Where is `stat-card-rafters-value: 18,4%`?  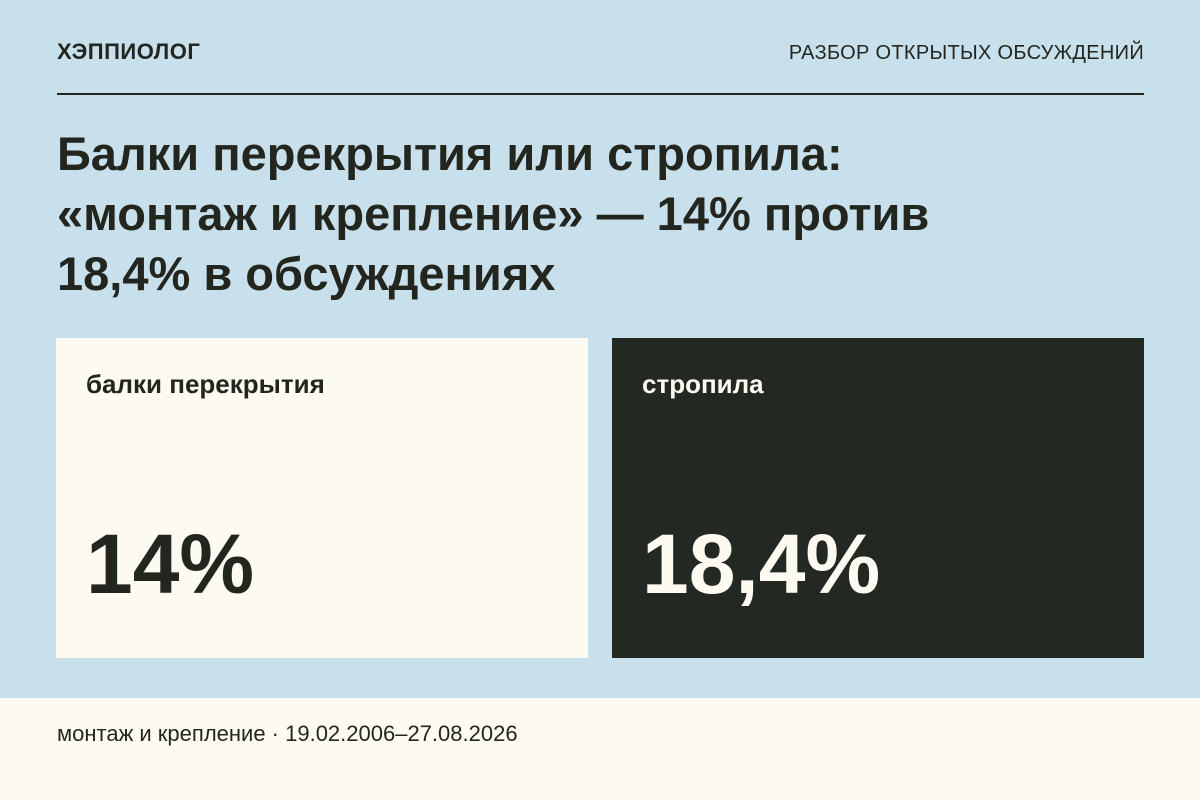 stat-card-rafters-value: 18,4% is located at coordinates (761, 564).